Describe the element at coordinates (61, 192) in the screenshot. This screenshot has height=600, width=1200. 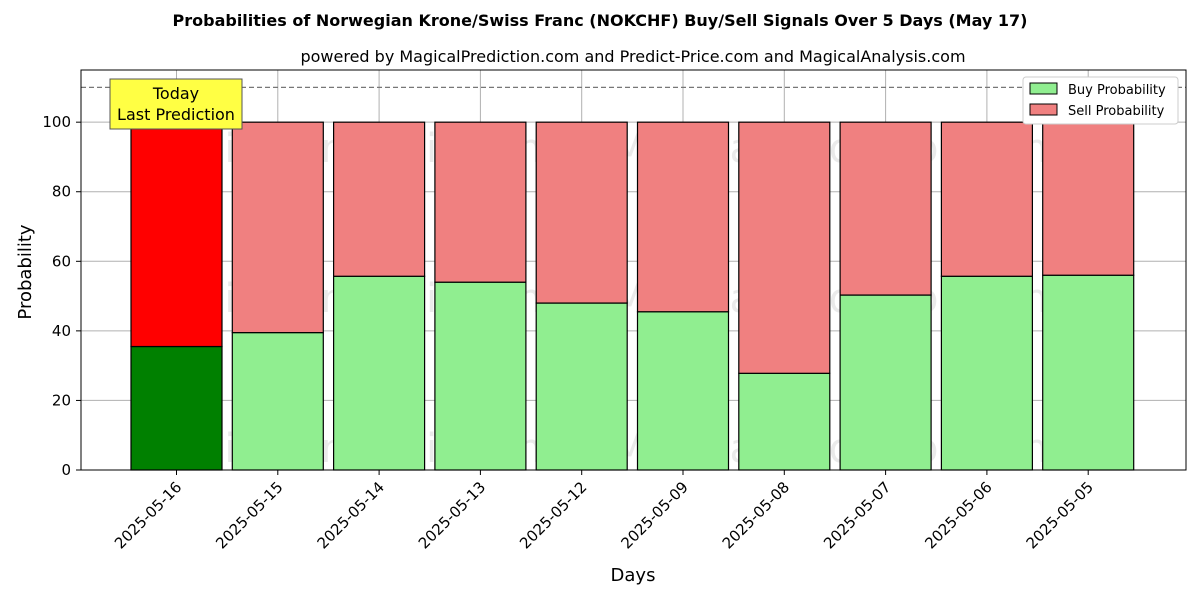
I see `y-tick-label: 80` at that location.